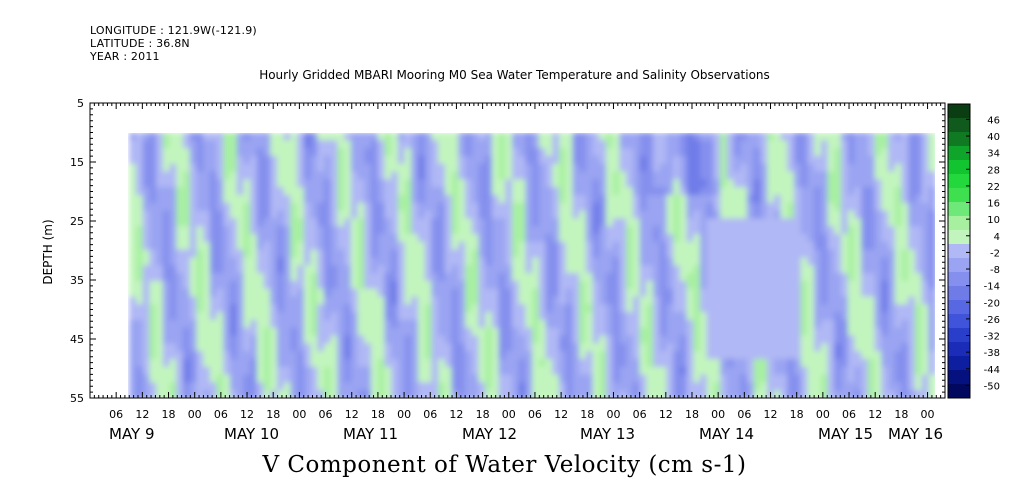 The image size is (1009, 504). Describe the element at coordinates (995, 253) in the screenshot. I see `colorbar-label: -2` at that location.